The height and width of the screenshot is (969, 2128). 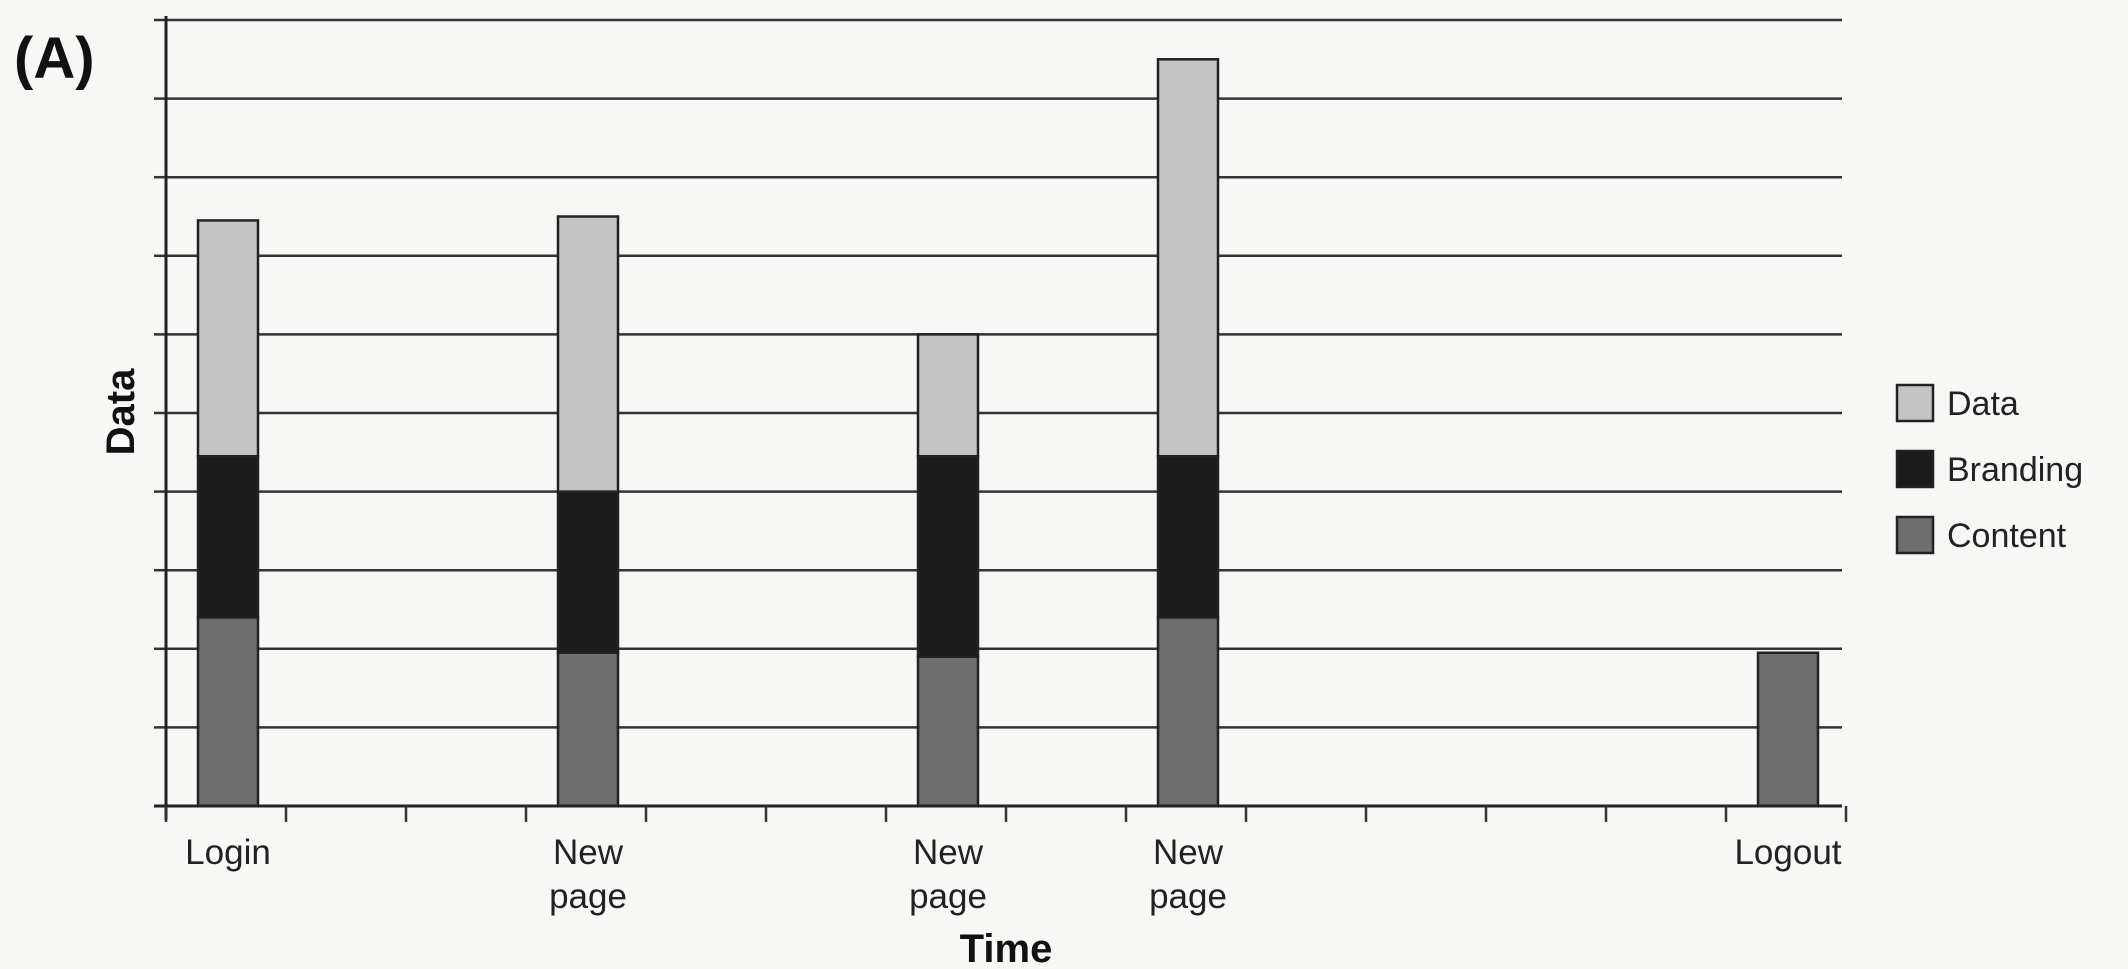 What do you see at coordinates (1983, 404) in the screenshot?
I see `legend-label-data: Data` at bounding box center [1983, 404].